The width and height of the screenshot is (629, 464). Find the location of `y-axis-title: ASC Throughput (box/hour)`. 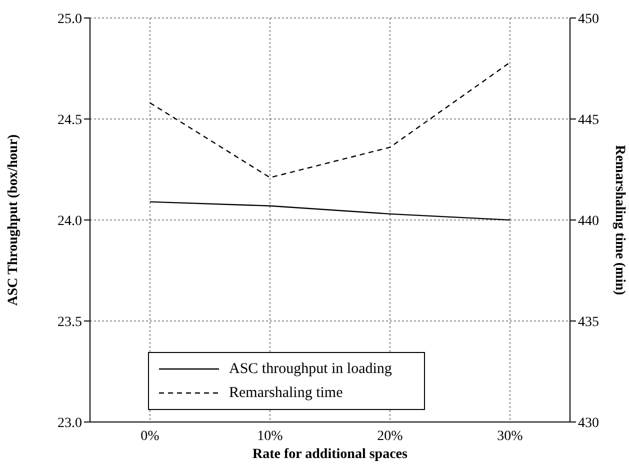

y-axis-title: ASC Throughput (box/hour) is located at coordinates (13, 220).